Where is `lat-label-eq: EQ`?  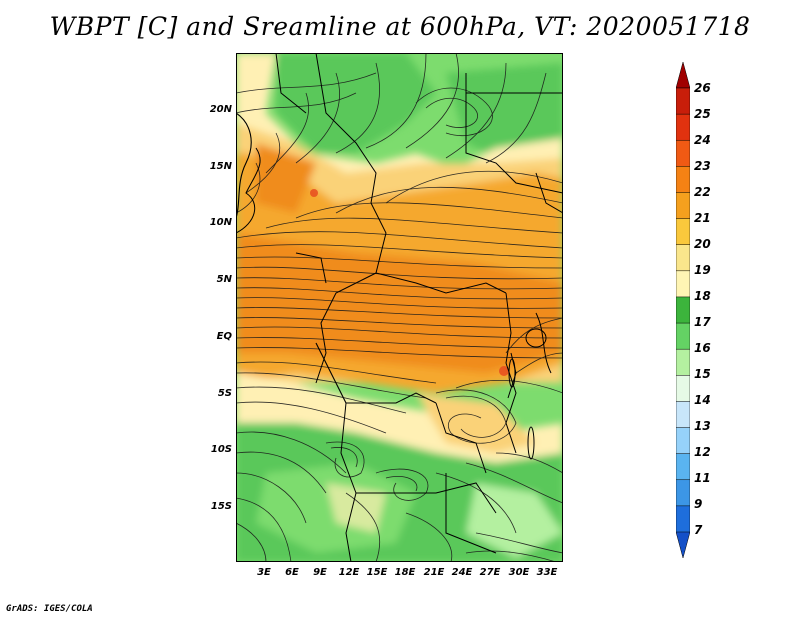
lat-label-eq: EQ is located at coordinates (224, 336).